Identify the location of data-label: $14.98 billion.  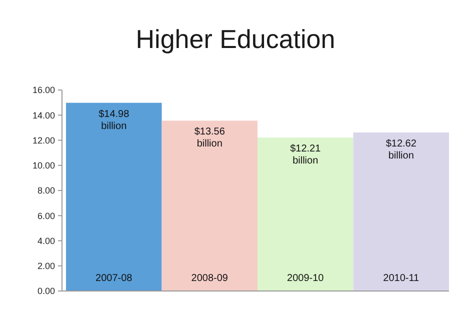
(114, 120).